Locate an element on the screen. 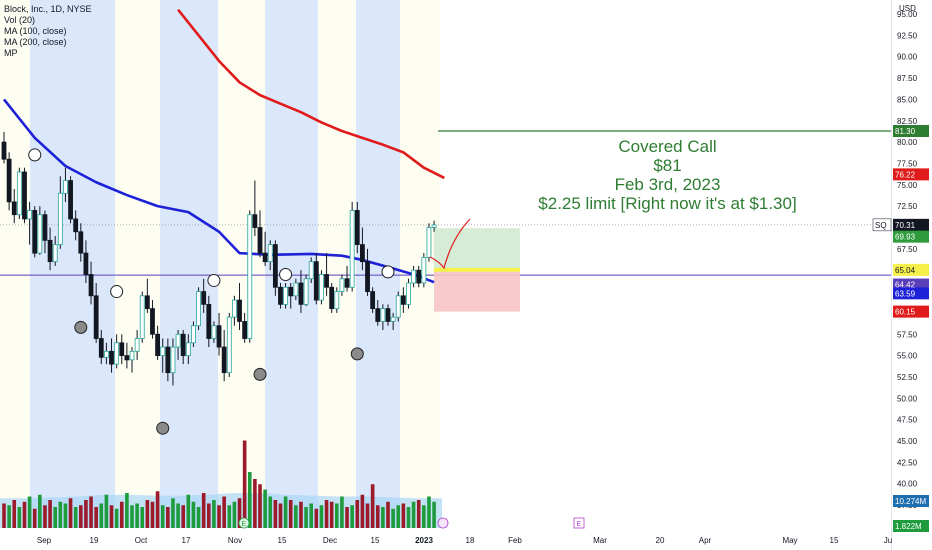 Image resolution: width=932 pixels, height=550 pixels. ma200-line is located at coordinates (311, 94).